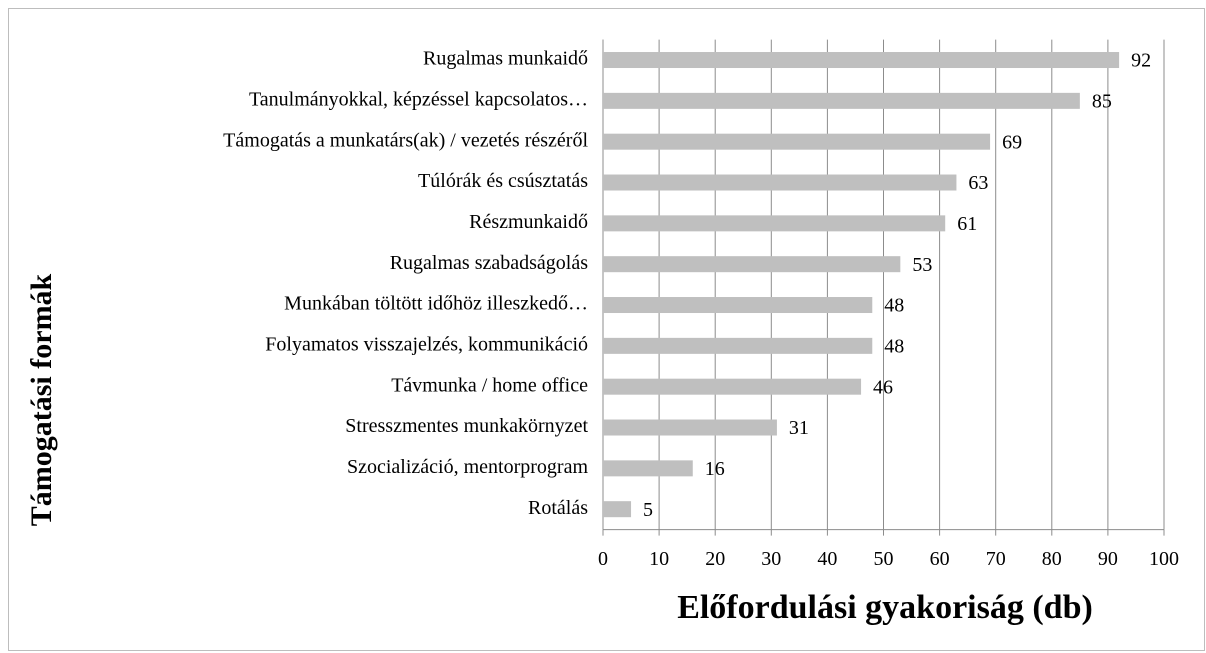 This screenshot has width=1206, height=653. Describe the element at coordinates (1108, 559) in the screenshot. I see `x-tick-label: 90` at that location.